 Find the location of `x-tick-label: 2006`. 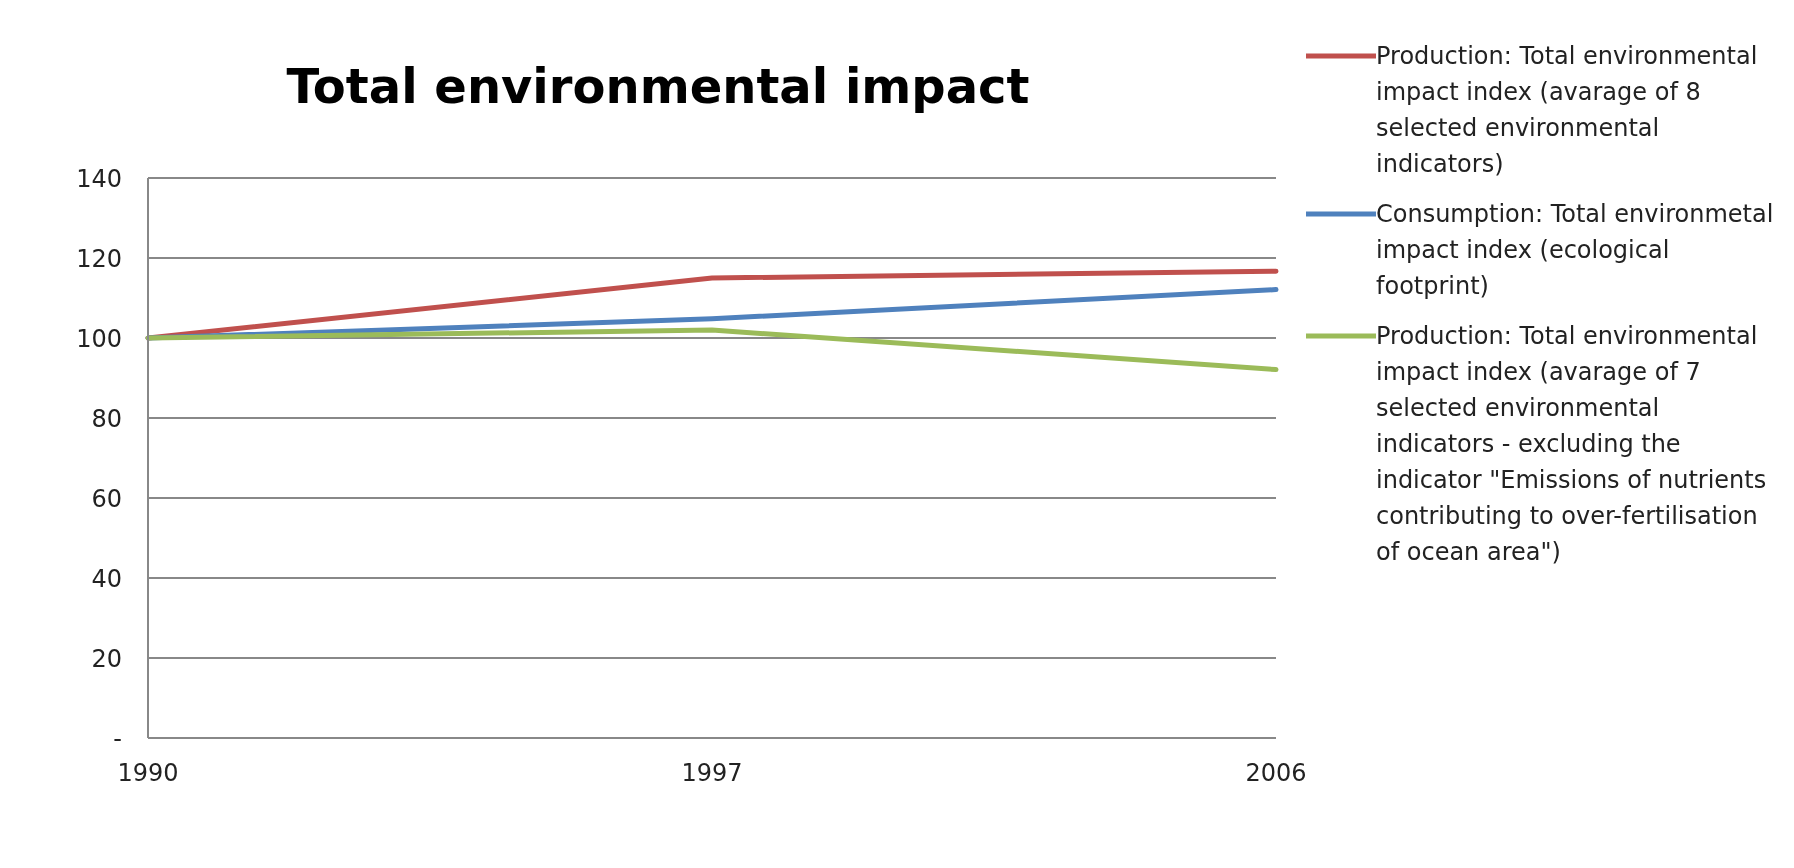

x-tick-label: 2006 is located at coordinates (1276, 773).